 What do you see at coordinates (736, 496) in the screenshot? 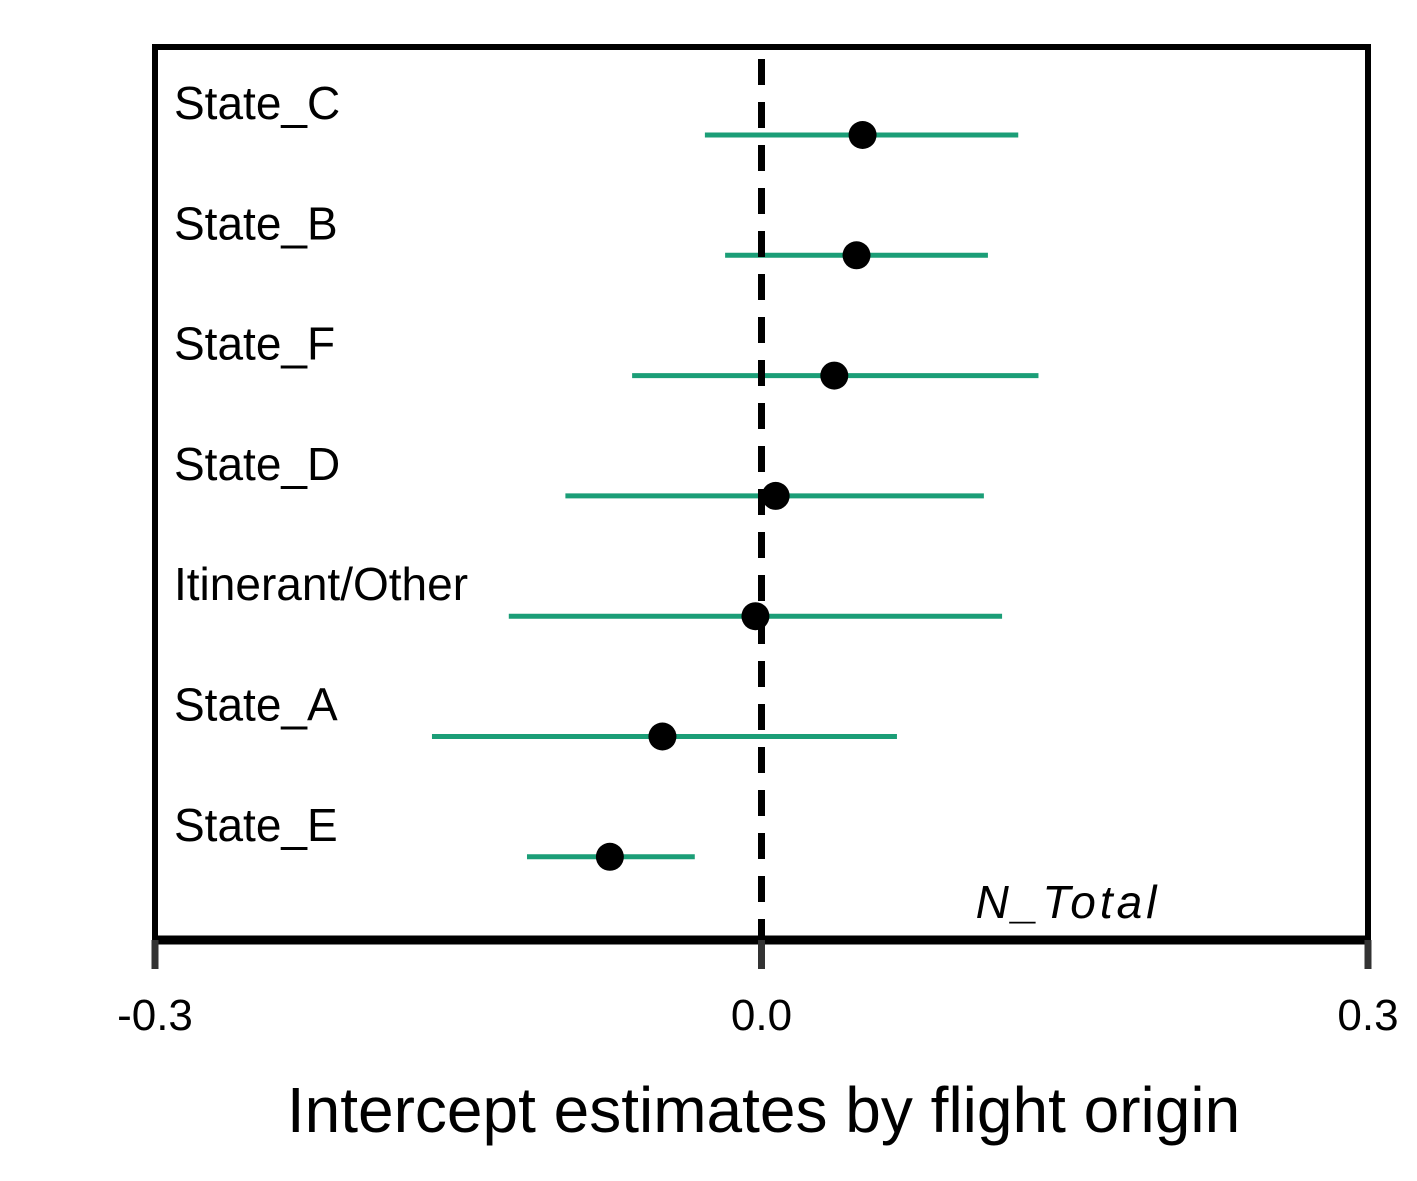
I see `marks-layer` at bounding box center [736, 496].